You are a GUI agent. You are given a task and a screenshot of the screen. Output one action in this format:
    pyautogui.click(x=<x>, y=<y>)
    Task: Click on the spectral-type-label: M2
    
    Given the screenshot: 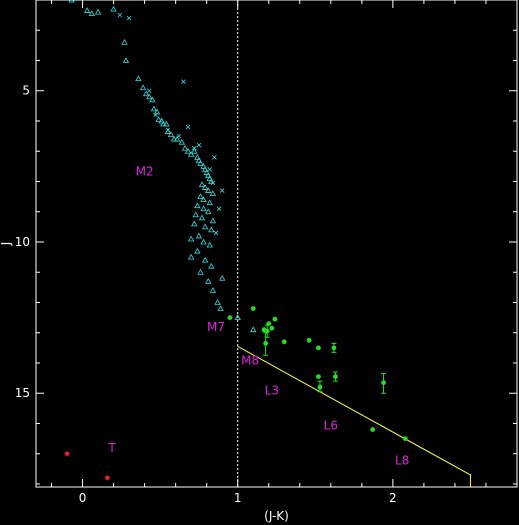 What is the action you would take?
    pyautogui.click(x=145, y=171)
    